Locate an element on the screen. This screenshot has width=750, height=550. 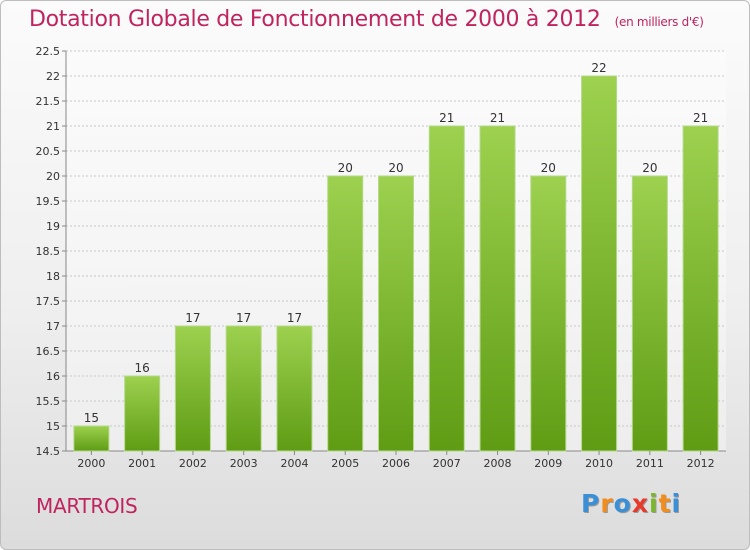
x-tick-label: 2012 is located at coordinates (701, 463).